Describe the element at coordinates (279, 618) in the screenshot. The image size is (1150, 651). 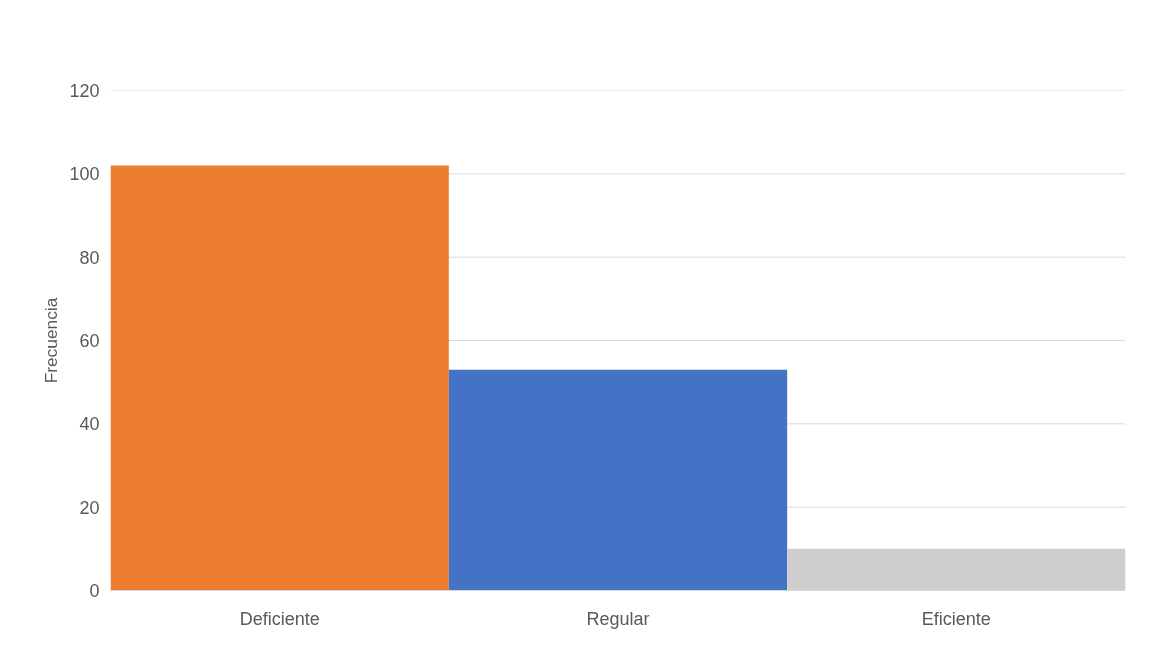
I see `x-tick-label: Deficiente` at that location.